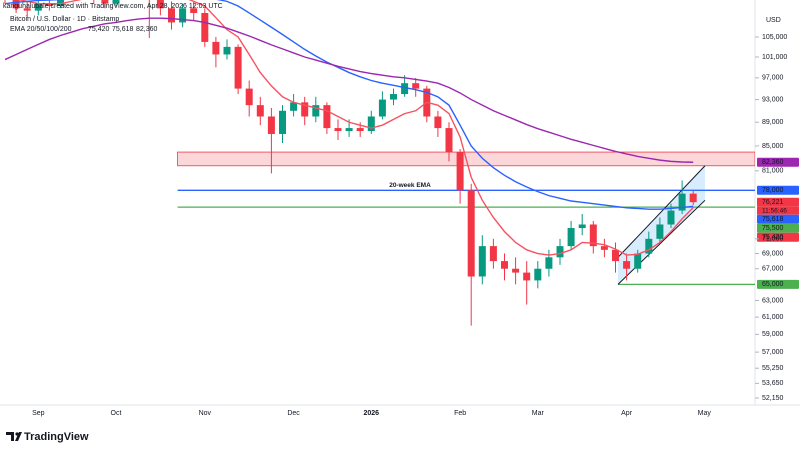 The height and width of the screenshot is (450, 800). Describe the element at coordinates (773, 171) in the screenshot. I see `y-tick-label: 81,000` at that location.